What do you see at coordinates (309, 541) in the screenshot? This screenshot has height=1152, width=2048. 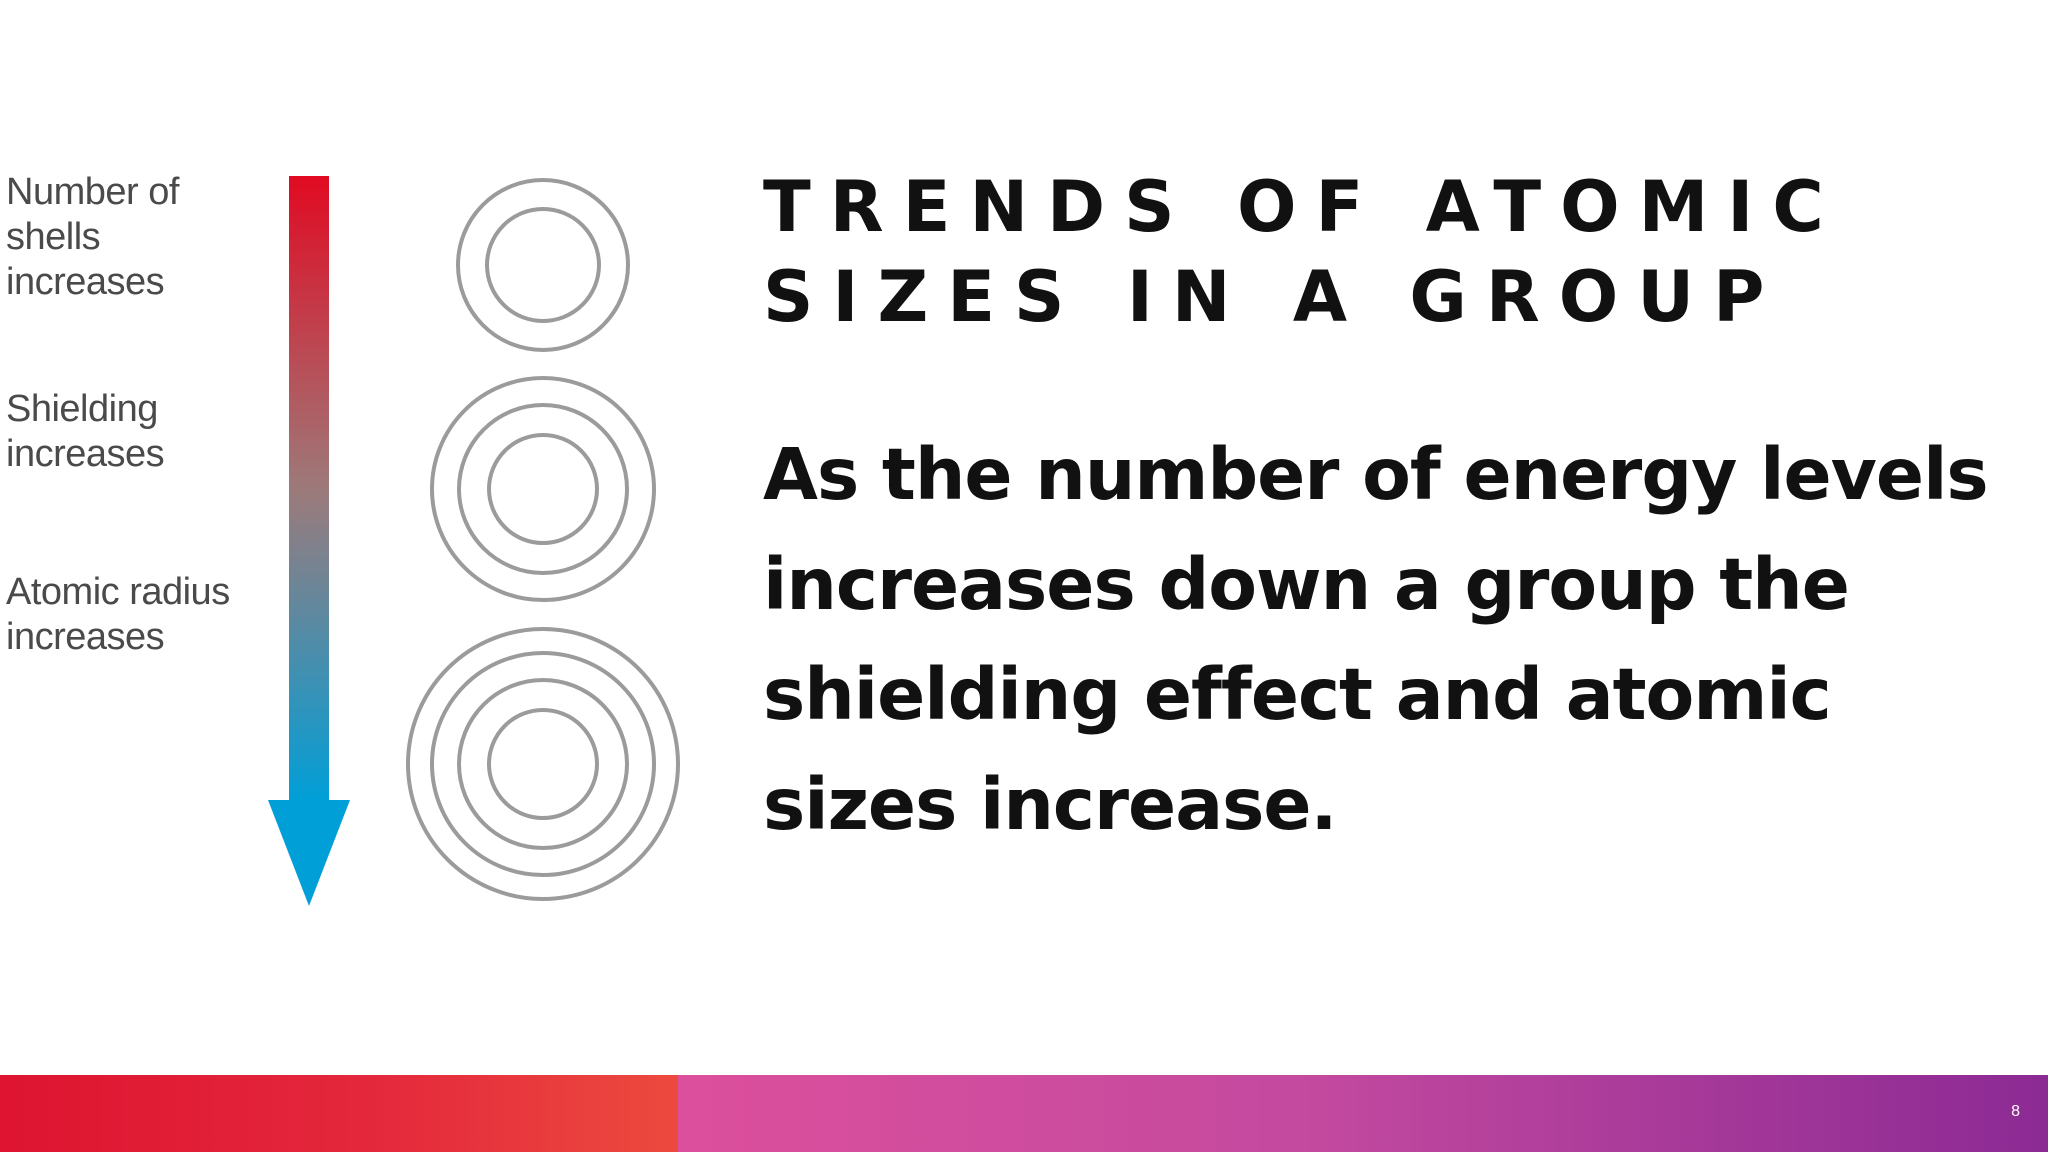 I see `down-arrow-icon` at bounding box center [309, 541].